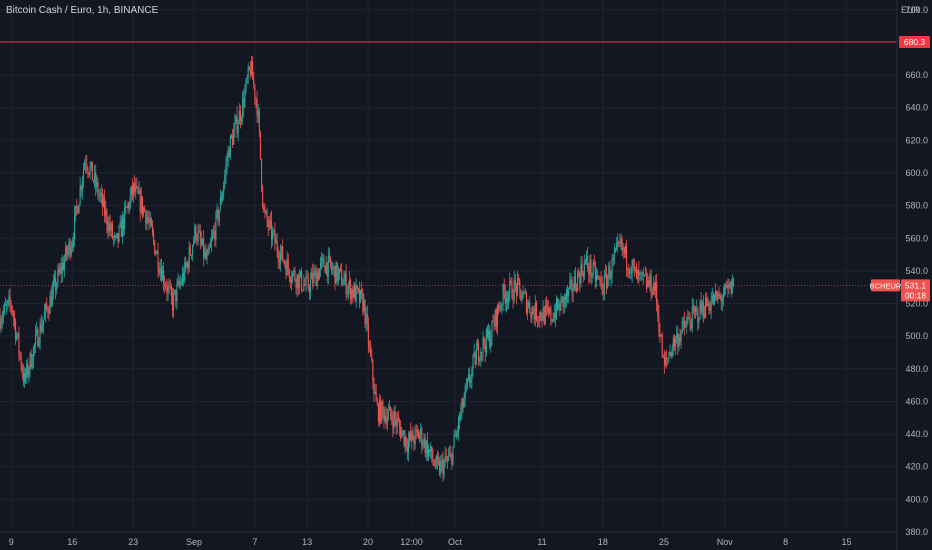 The image size is (932, 550). Describe the element at coordinates (916, 140) in the screenshot. I see `price-tick-label: 620.0` at that location.